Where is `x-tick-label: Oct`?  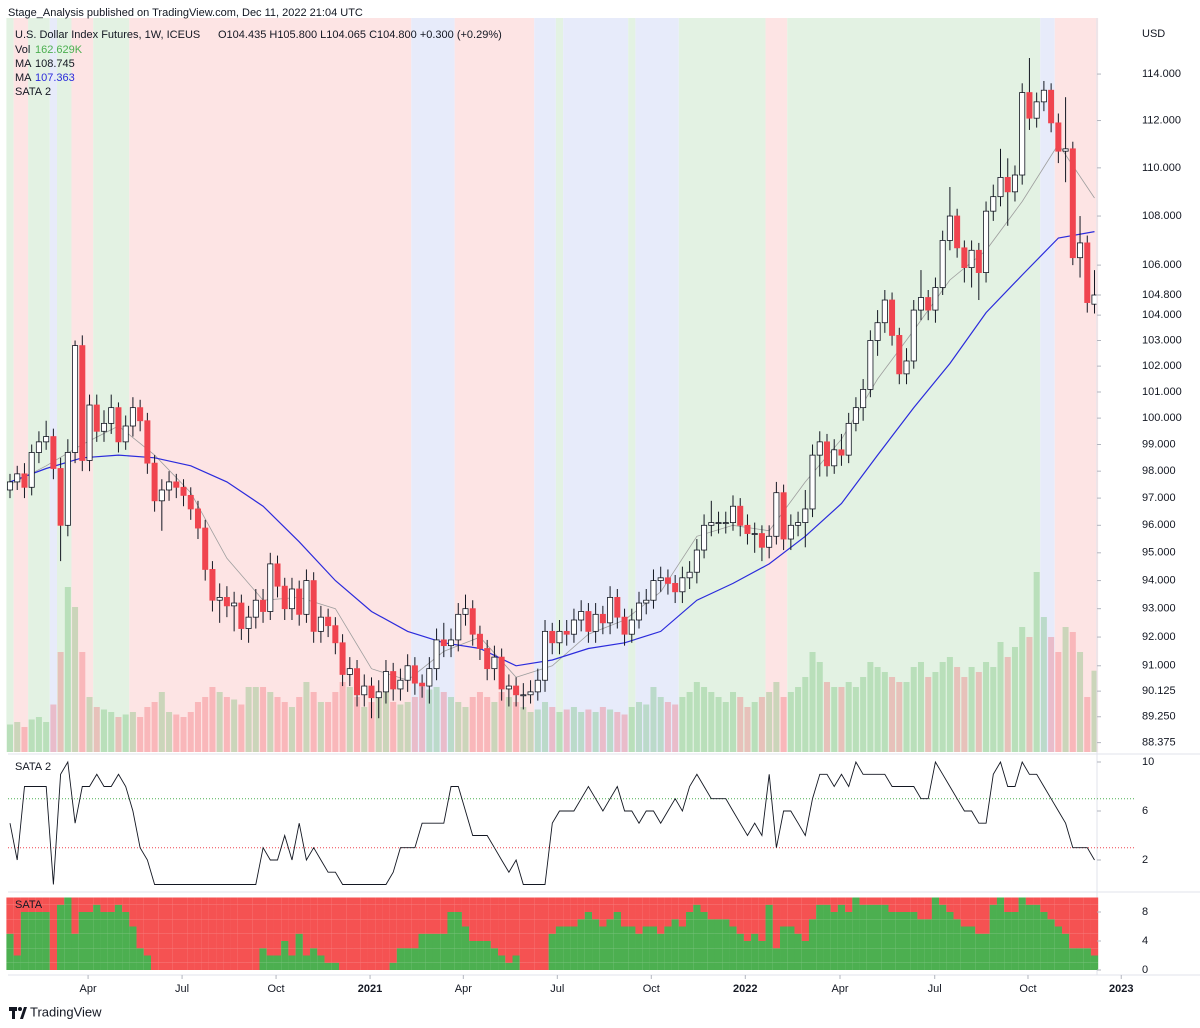 x-tick-label: Oct is located at coordinates (651, 989).